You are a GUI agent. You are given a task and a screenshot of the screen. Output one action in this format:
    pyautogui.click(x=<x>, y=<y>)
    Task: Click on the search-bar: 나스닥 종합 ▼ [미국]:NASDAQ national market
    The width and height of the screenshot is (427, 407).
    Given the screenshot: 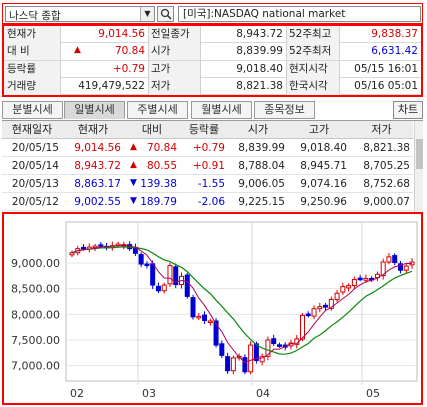 What is the action you would take?
    pyautogui.click(x=212, y=13)
    